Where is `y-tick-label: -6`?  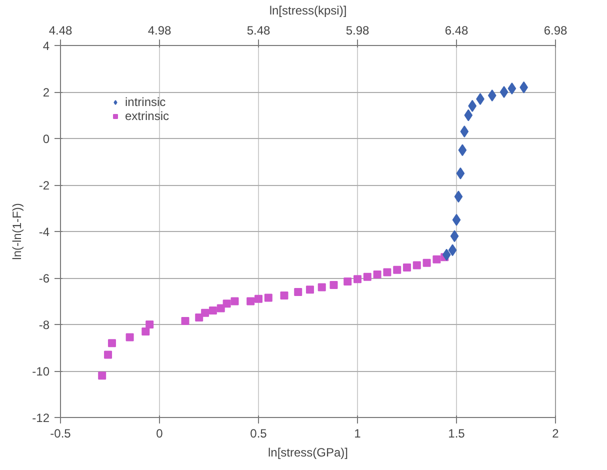
y-tick-label: -6 is located at coordinates (44, 279).